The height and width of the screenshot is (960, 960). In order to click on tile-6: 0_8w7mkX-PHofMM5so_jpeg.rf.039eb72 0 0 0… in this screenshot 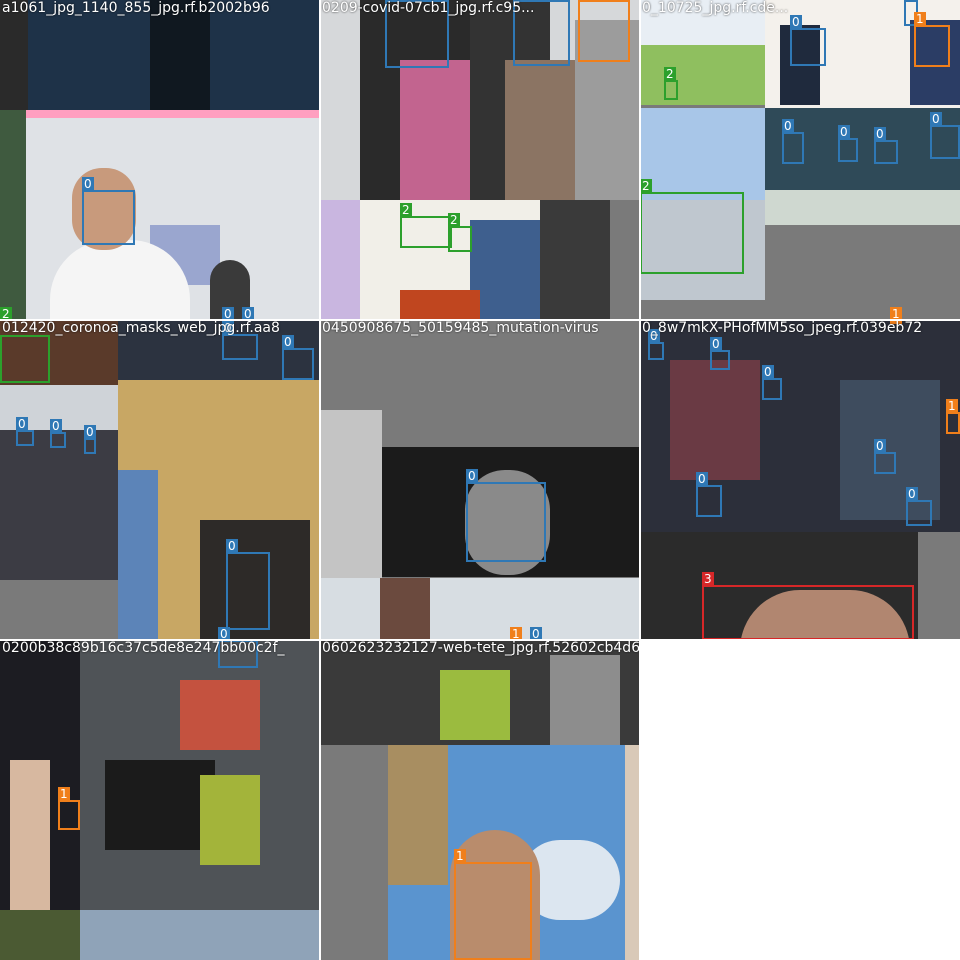, I will do `click(800, 480)`.